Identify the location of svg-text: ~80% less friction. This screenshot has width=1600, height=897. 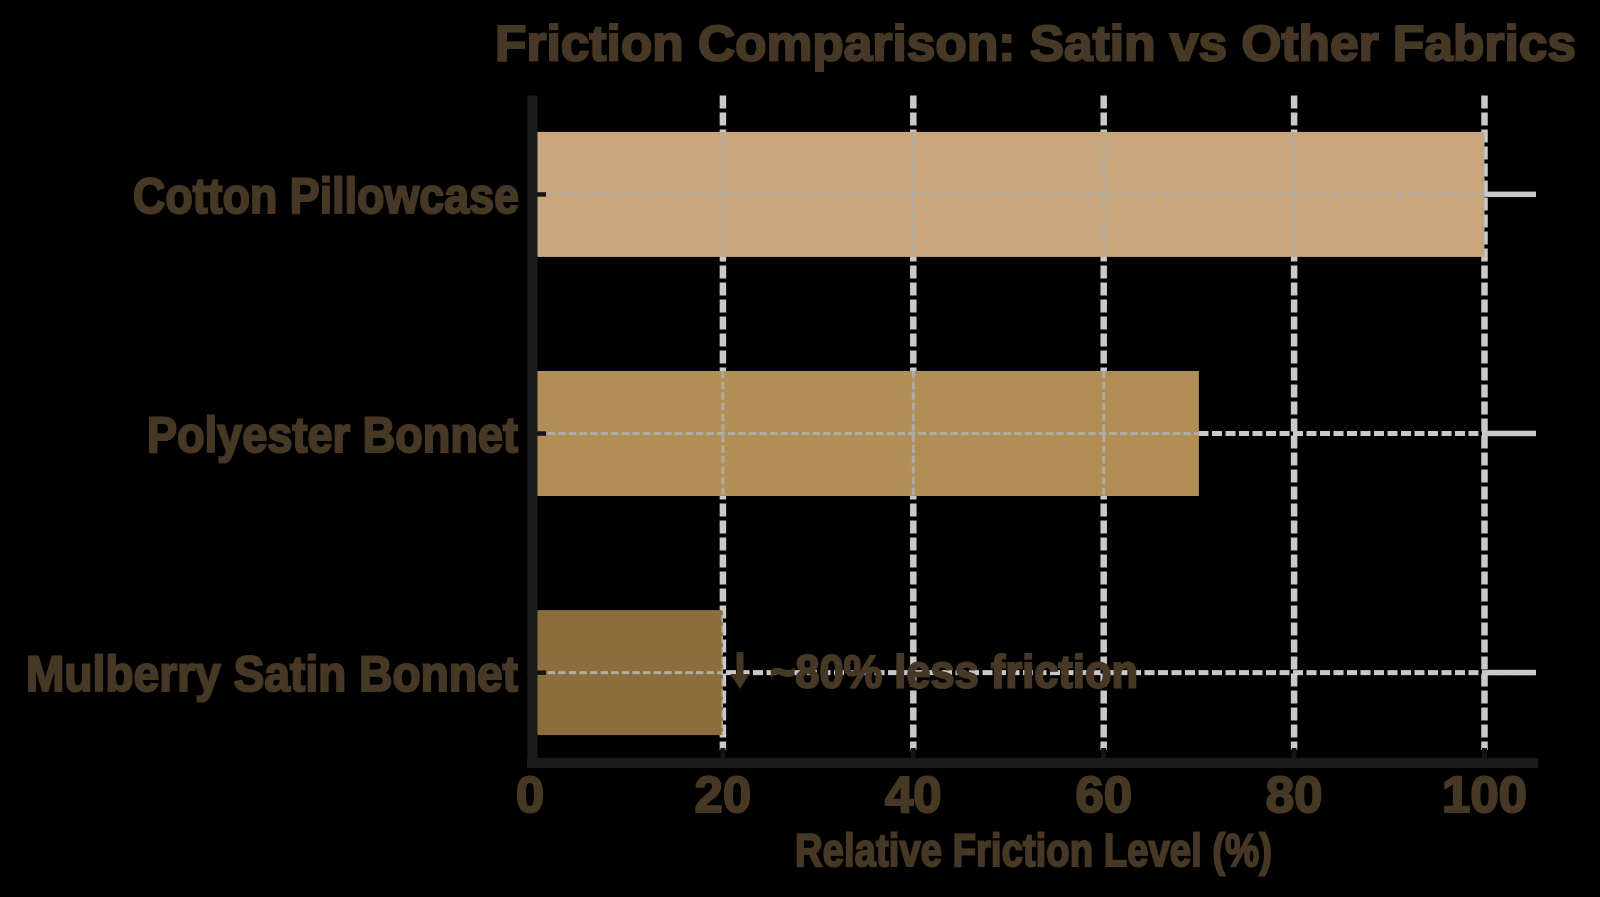
(954, 672).